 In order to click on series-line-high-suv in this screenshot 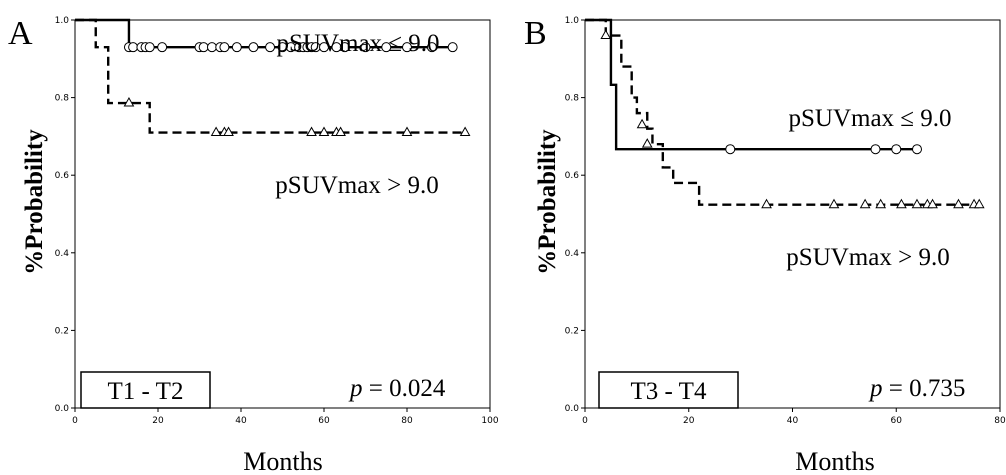, I will do `click(270, 76)`.